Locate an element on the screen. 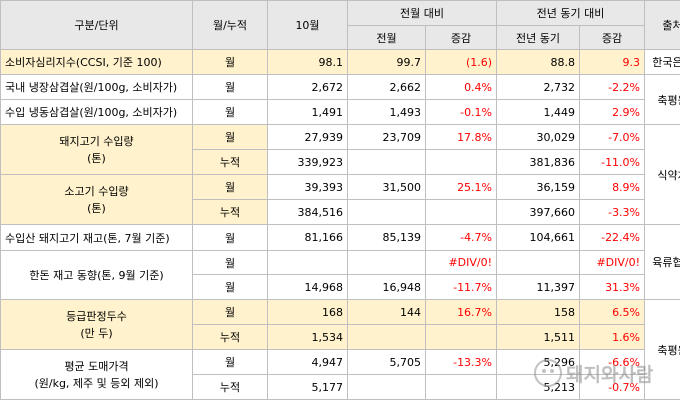  cell-yoy-change: -6.6% is located at coordinates (612, 362).